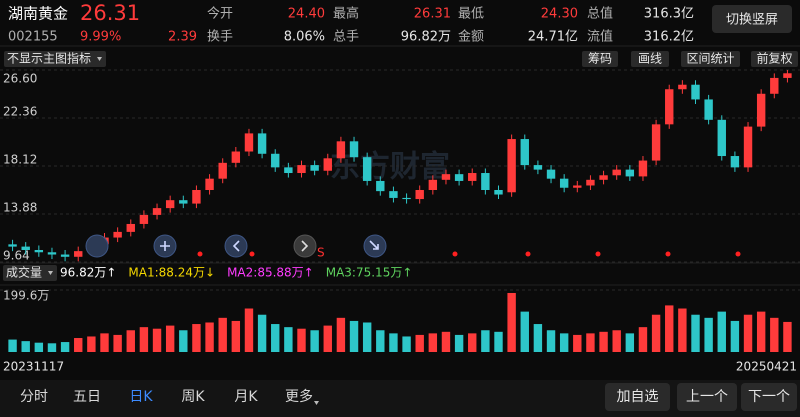 The width and height of the screenshot is (800, 417). What do you see at coordinates (246, 397) in the screenshot?
I see `tab: 月K` at bounding box center [246, 397].